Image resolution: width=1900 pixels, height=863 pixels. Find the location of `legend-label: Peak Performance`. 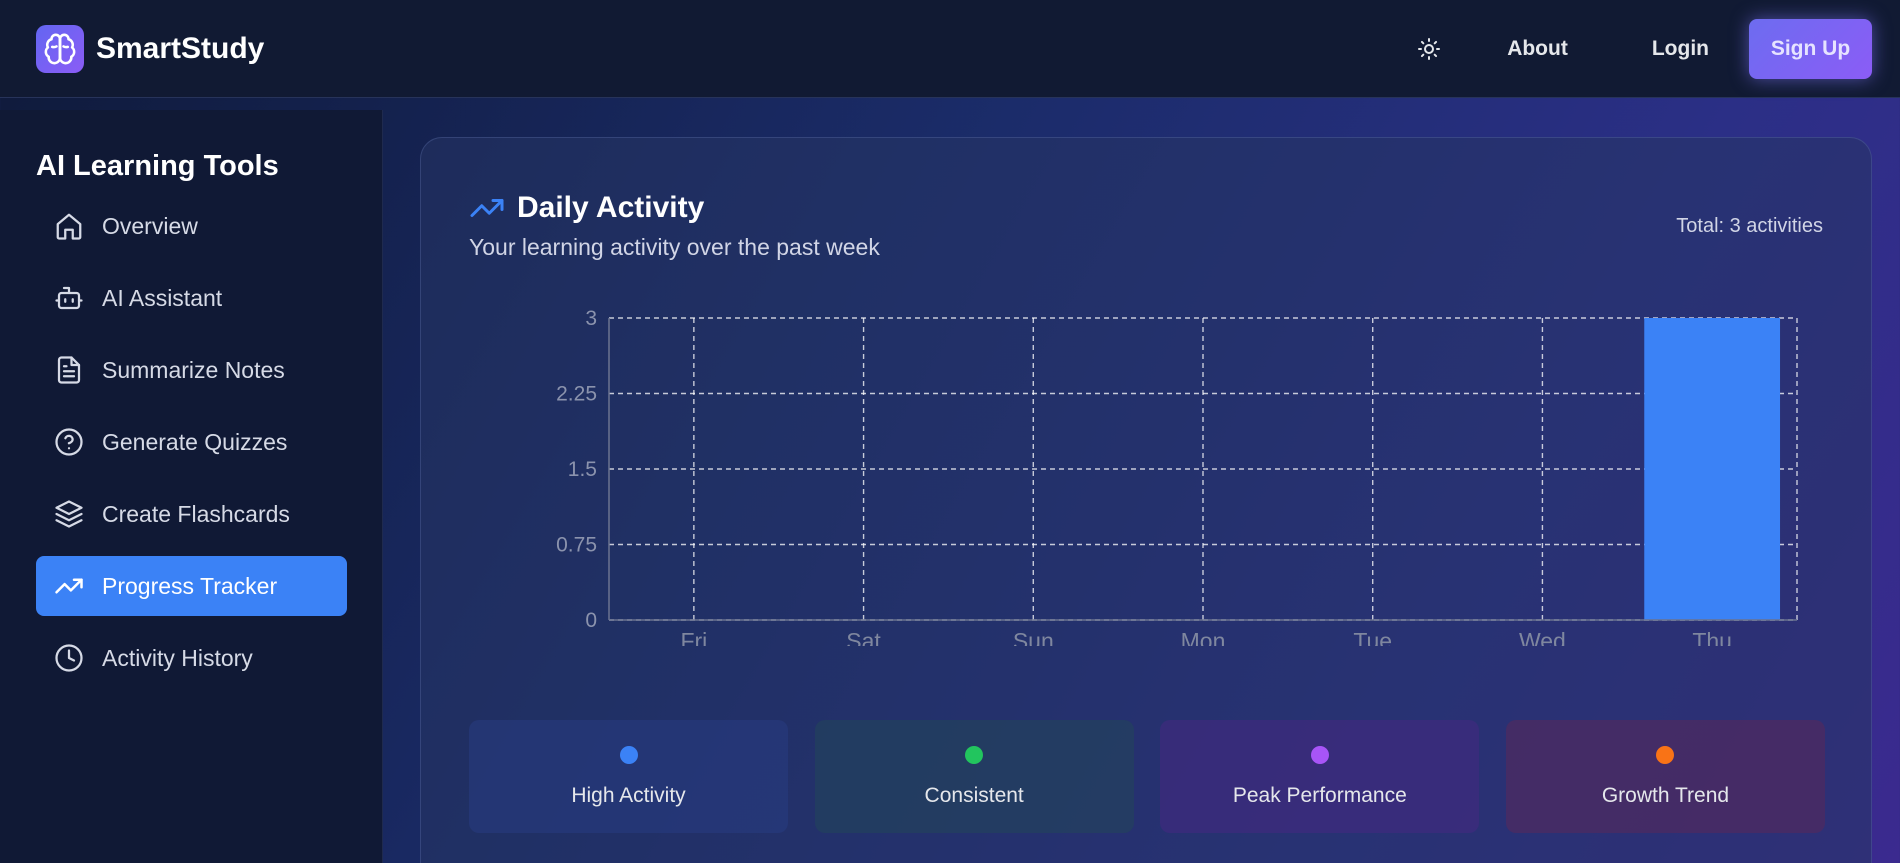

legend-label: Peak Performance is located at coordinates (1319, 795).